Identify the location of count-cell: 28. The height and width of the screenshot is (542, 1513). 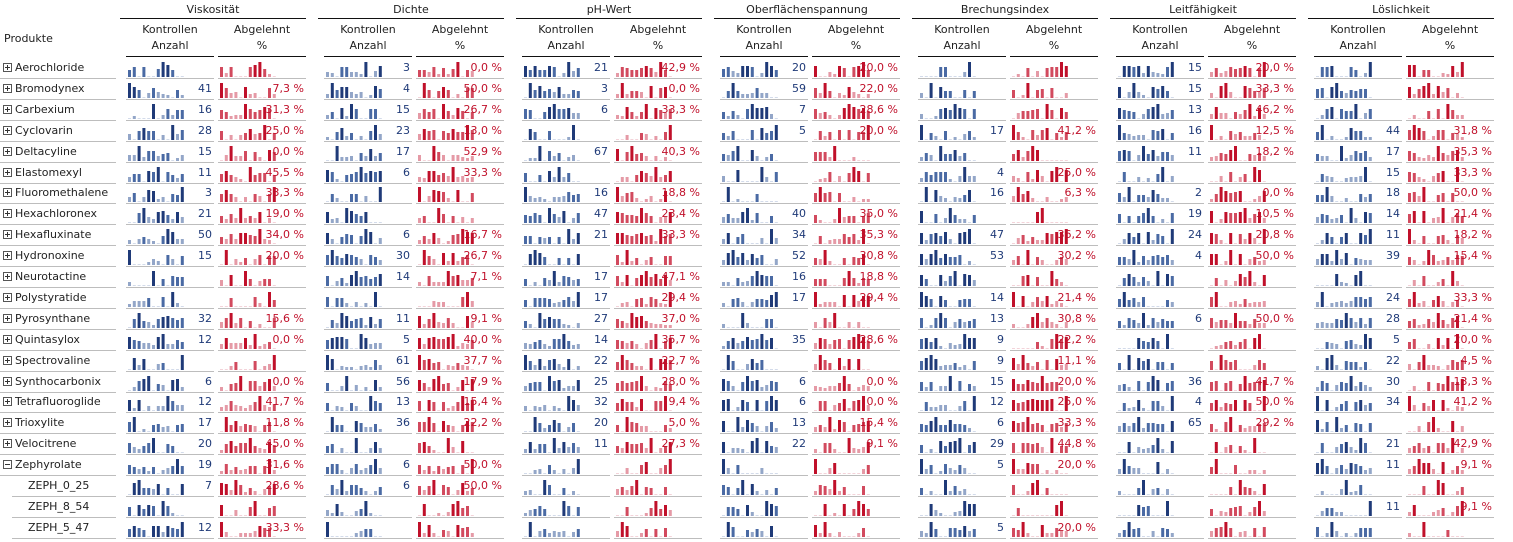
(170, 131).